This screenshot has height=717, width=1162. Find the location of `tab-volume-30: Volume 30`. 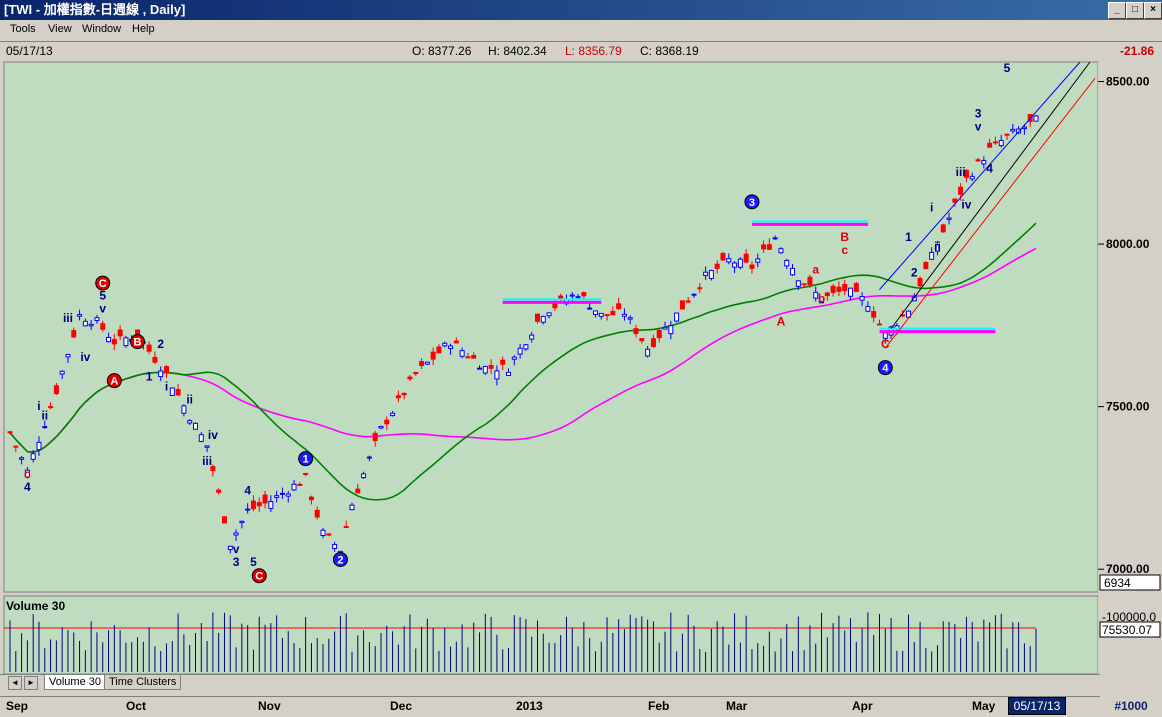

tab-volume-30: Volume 30 is located at coordinates (75, 682).